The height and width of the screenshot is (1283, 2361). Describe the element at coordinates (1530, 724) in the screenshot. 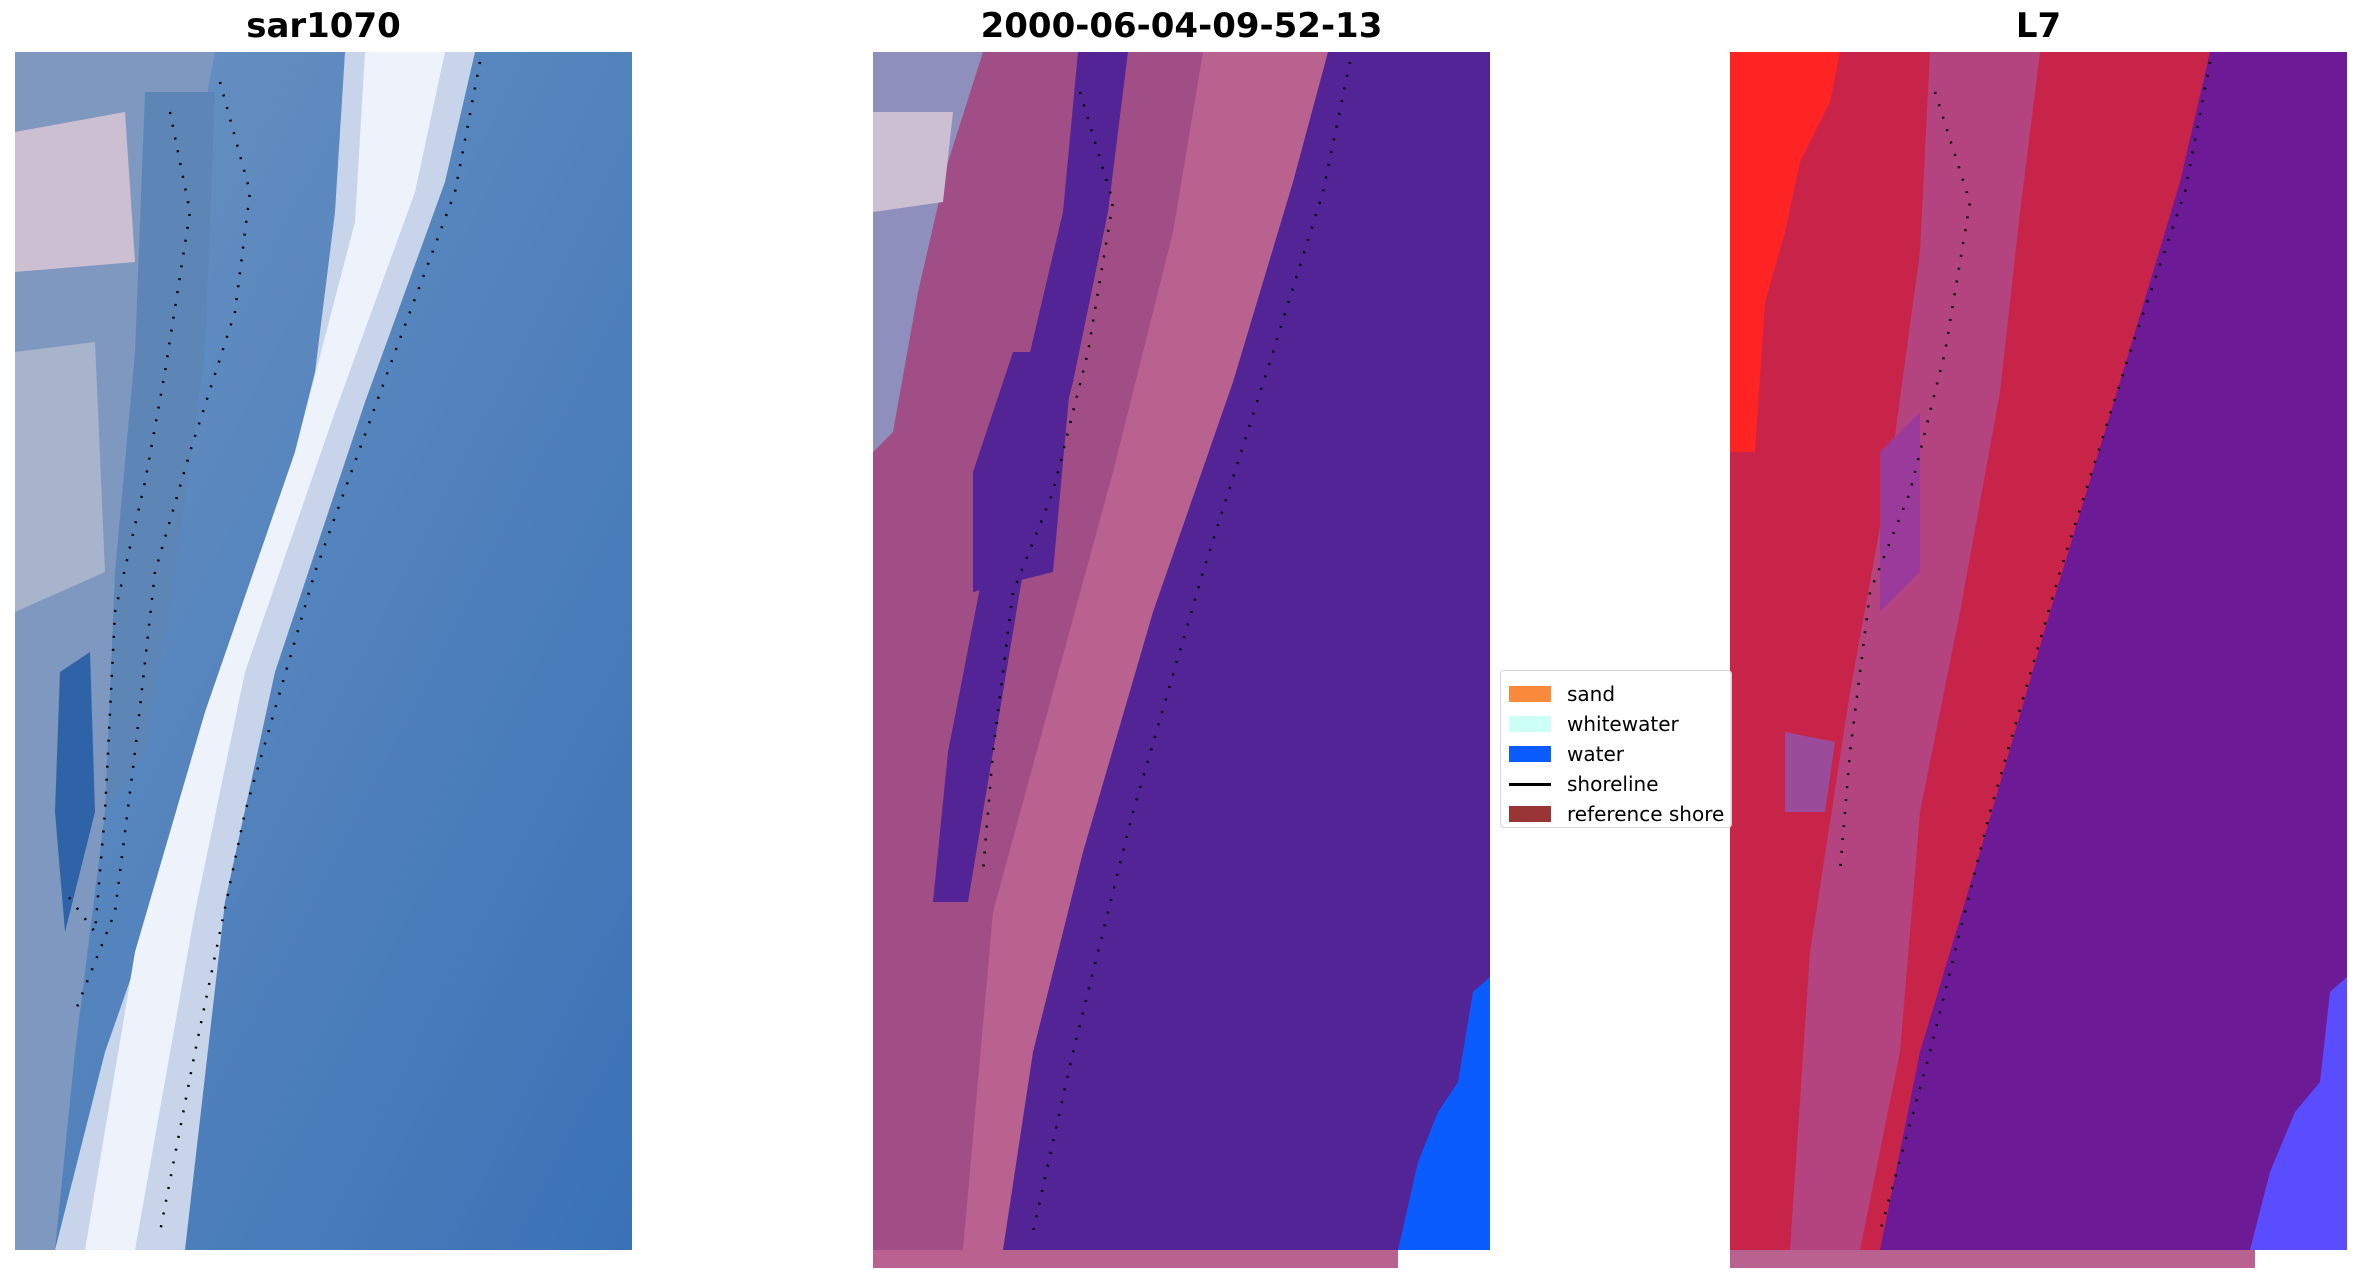

I see `legend-swatch-whitewater` at that location.